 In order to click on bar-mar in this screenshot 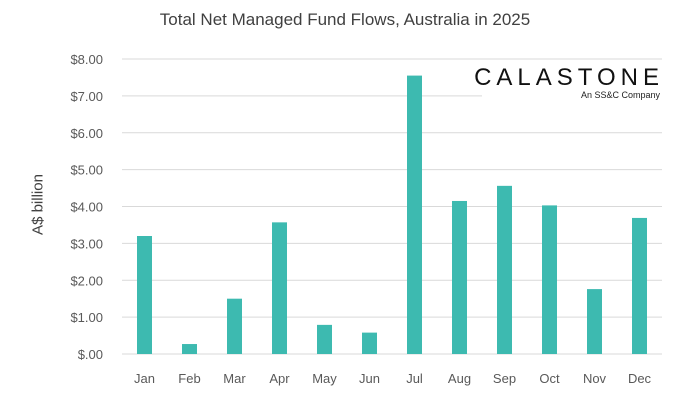, I will do `click(234, 326)`.